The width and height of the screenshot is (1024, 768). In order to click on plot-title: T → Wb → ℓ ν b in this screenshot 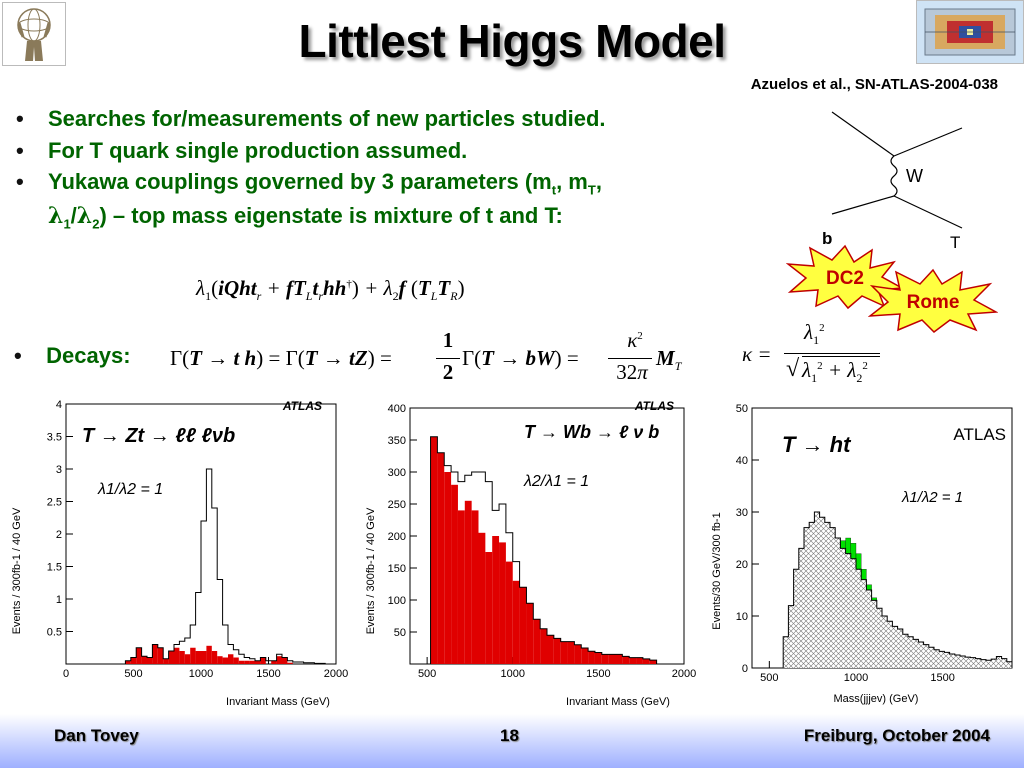, I will do `click(591, 432)`.